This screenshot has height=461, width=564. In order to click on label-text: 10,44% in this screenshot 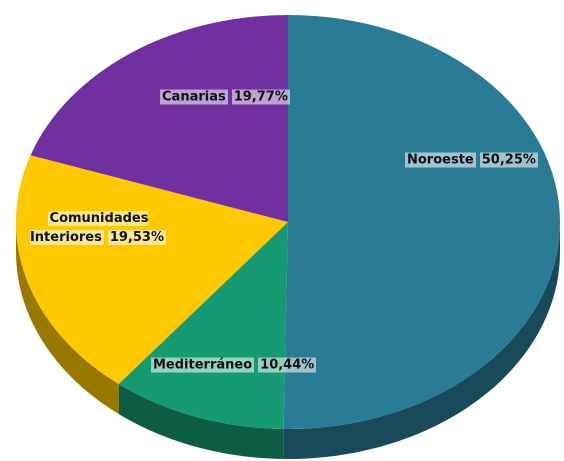, I will do `click(287, 365)`.